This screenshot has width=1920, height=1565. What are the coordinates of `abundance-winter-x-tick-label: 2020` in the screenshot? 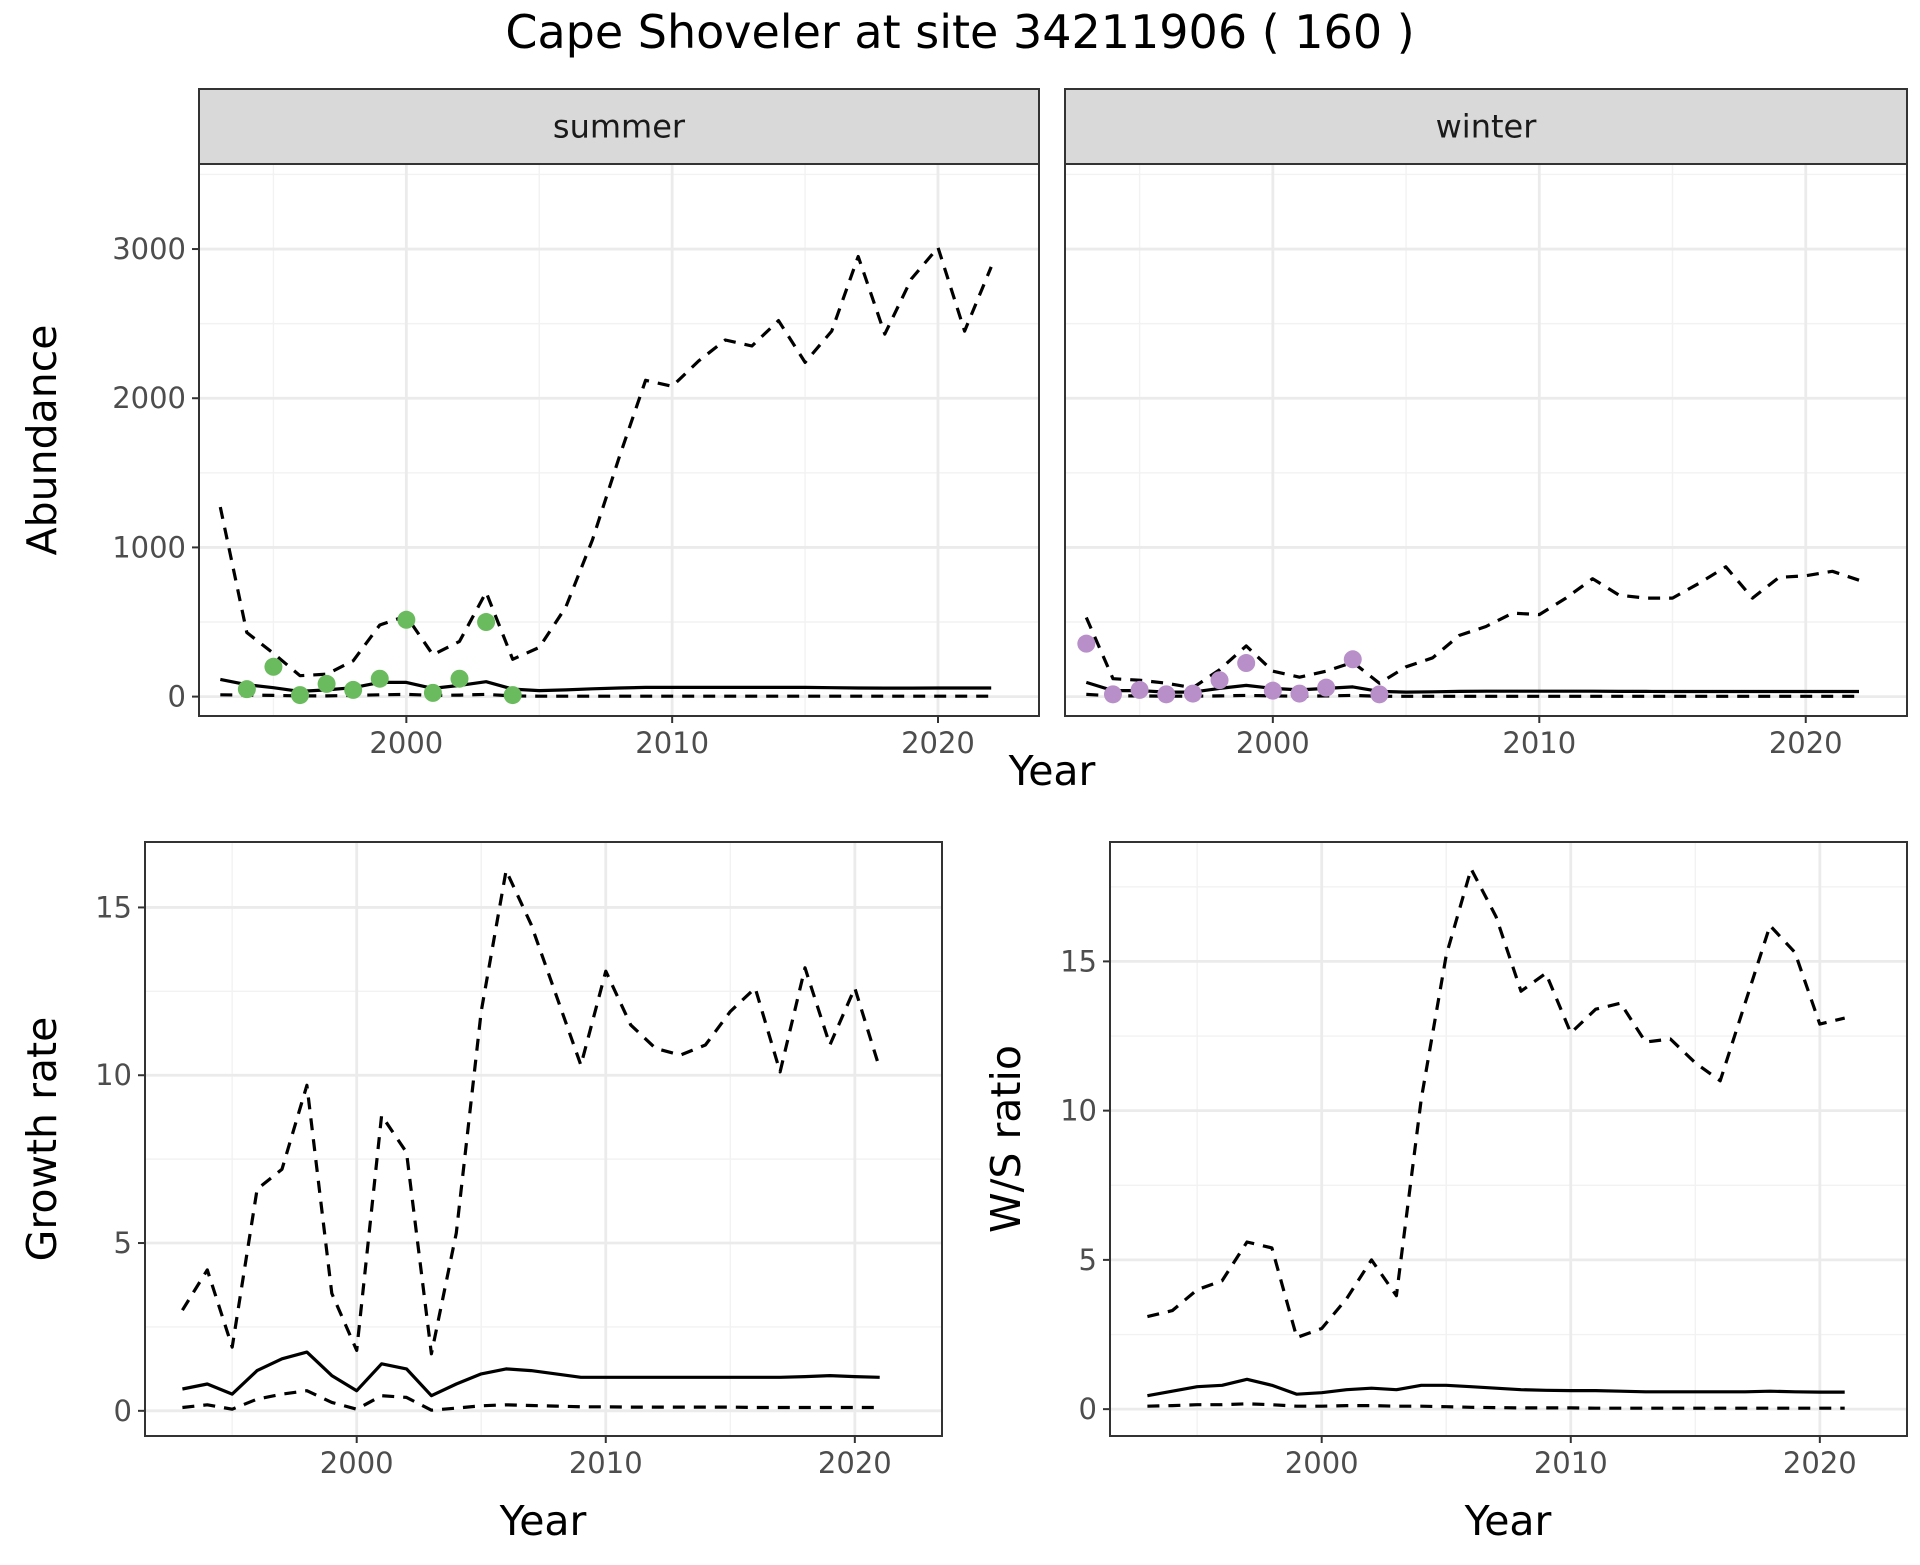 It's located at (1806, 743).